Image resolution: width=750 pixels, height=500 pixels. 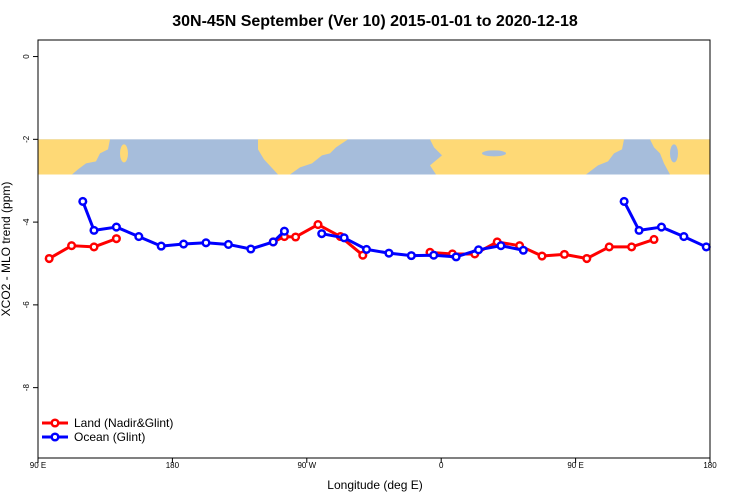 What do you see at coordinates (373, 464) in the screenshot?
I see `x-axis: 90 E 180 90 W 0 90 E 180` at bounding box center [373, 464].